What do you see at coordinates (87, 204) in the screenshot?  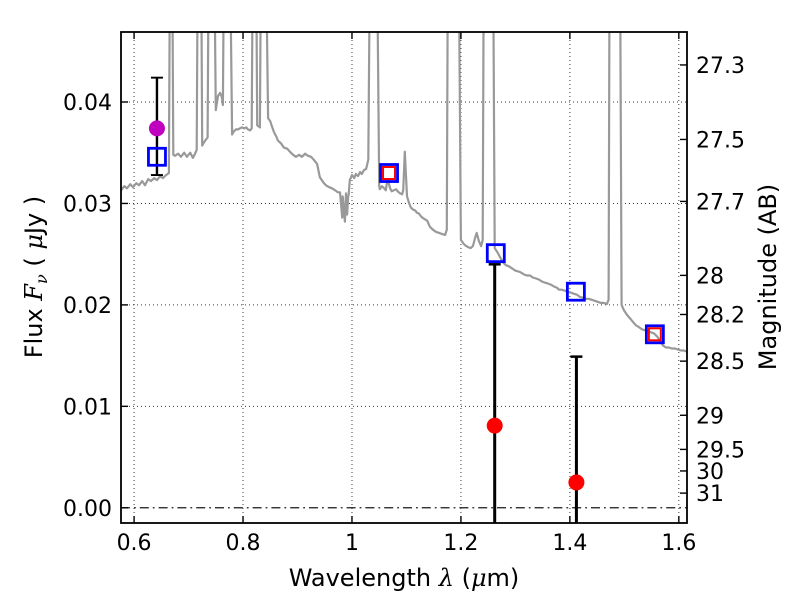 I see `y-tick-label: 0.03` at bounding box center [87, 204].